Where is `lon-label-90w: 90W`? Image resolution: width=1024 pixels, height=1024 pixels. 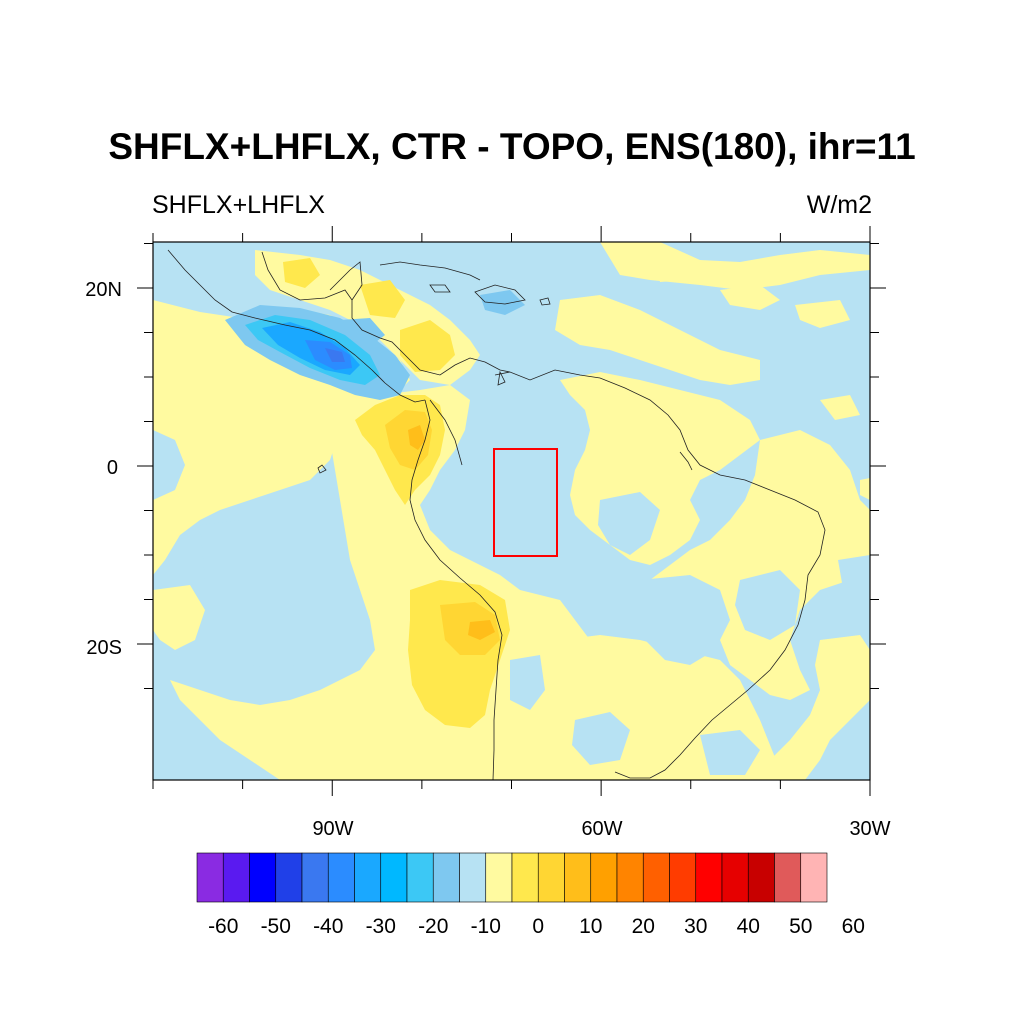
lon-label-90w: 90W is located at coordinates (332, 829).